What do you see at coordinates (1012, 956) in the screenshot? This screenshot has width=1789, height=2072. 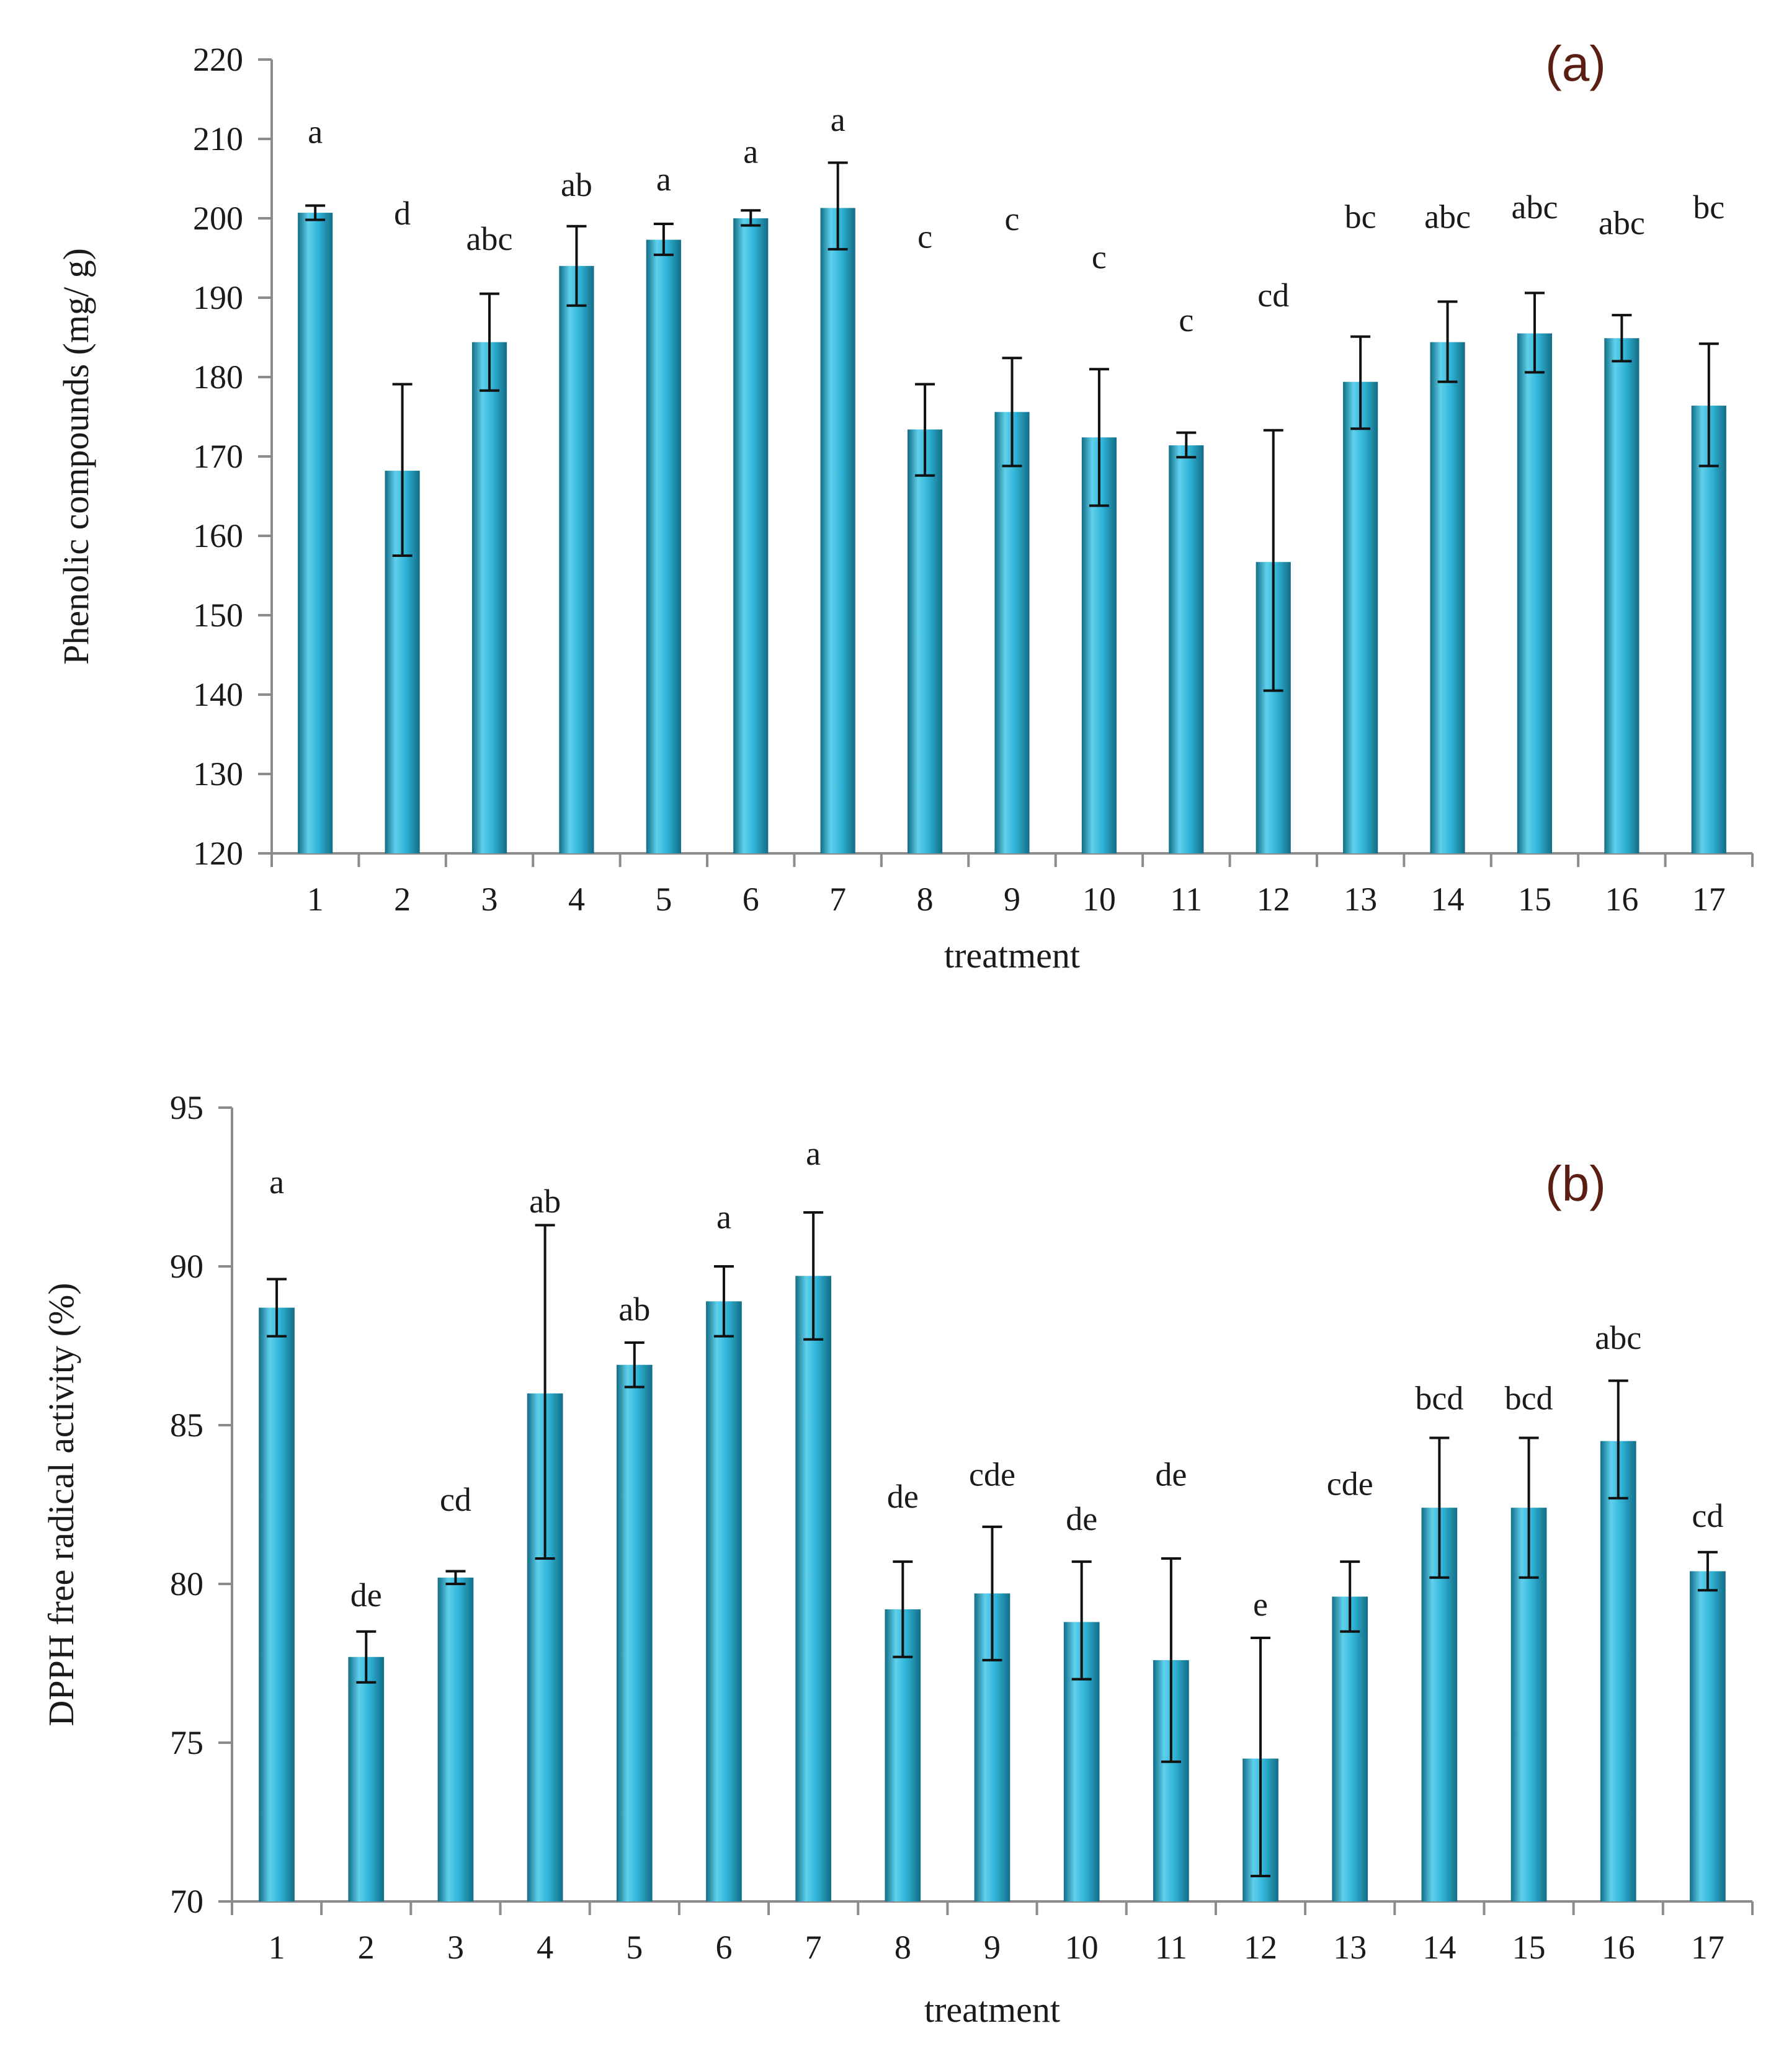 I see `x-axis-title: treatment` at bounding box center [1012, 956].